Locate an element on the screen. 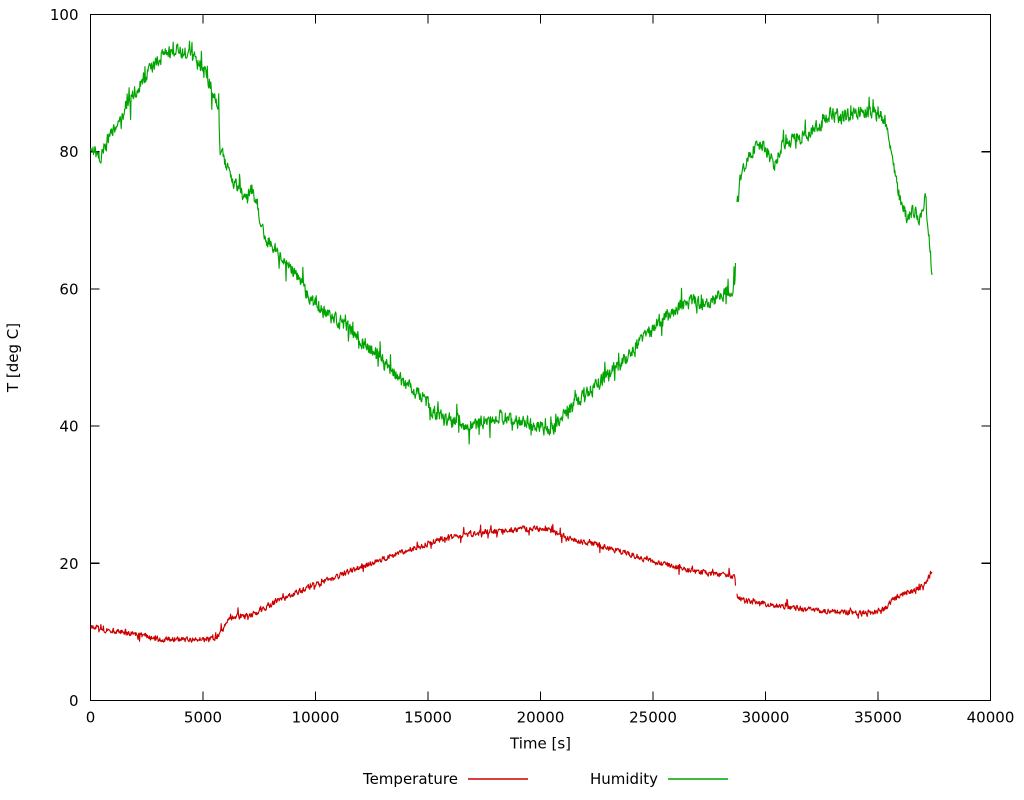 Image resolution: width=1024 pixels, height=800 pixels. x-tick-label: 0 is located at coordinates (91, 718).